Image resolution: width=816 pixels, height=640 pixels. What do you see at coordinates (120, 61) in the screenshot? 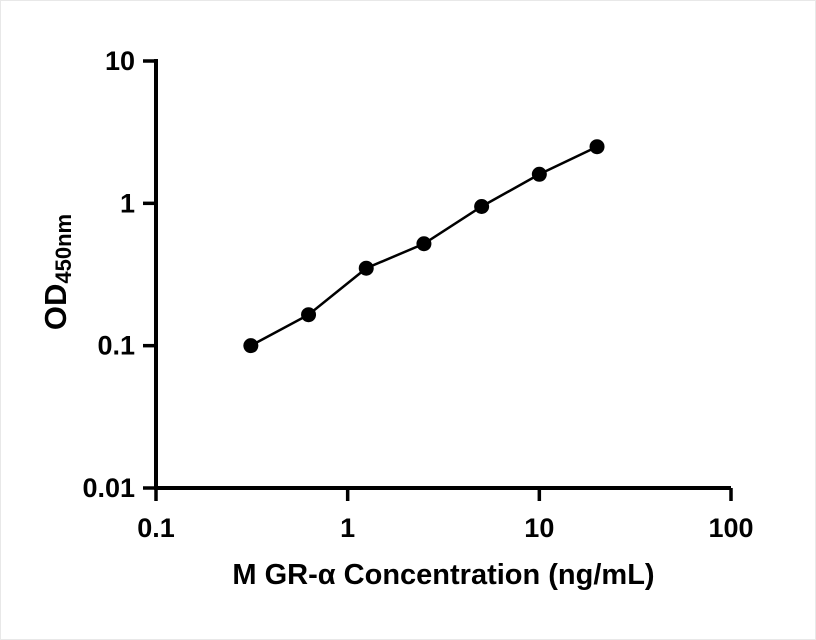
I see `y-tick-label: 10` at bounding box center [120, 61].